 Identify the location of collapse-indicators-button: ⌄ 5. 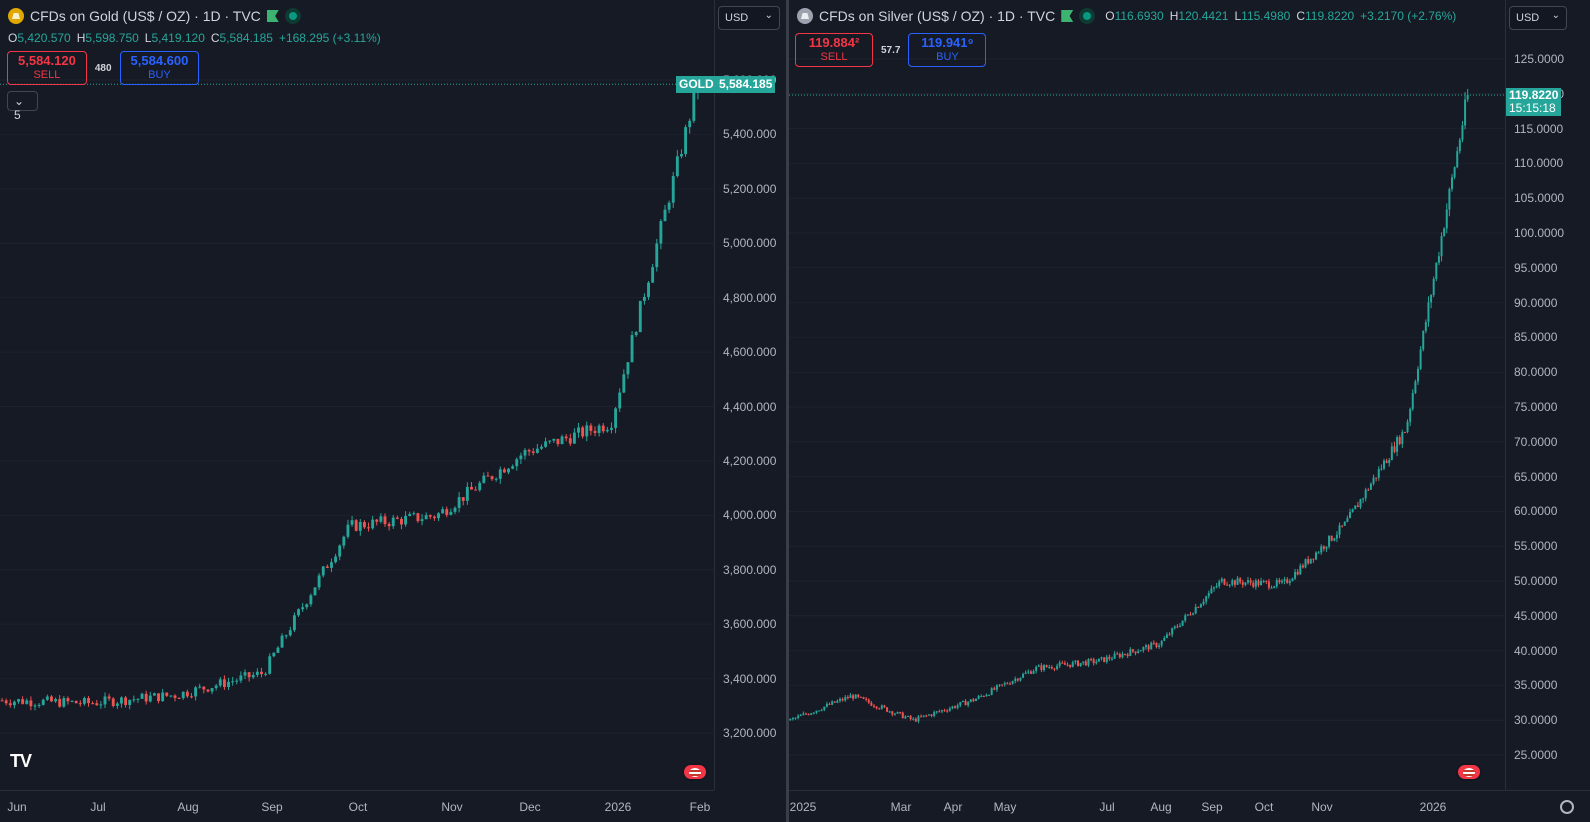
(22, 106).